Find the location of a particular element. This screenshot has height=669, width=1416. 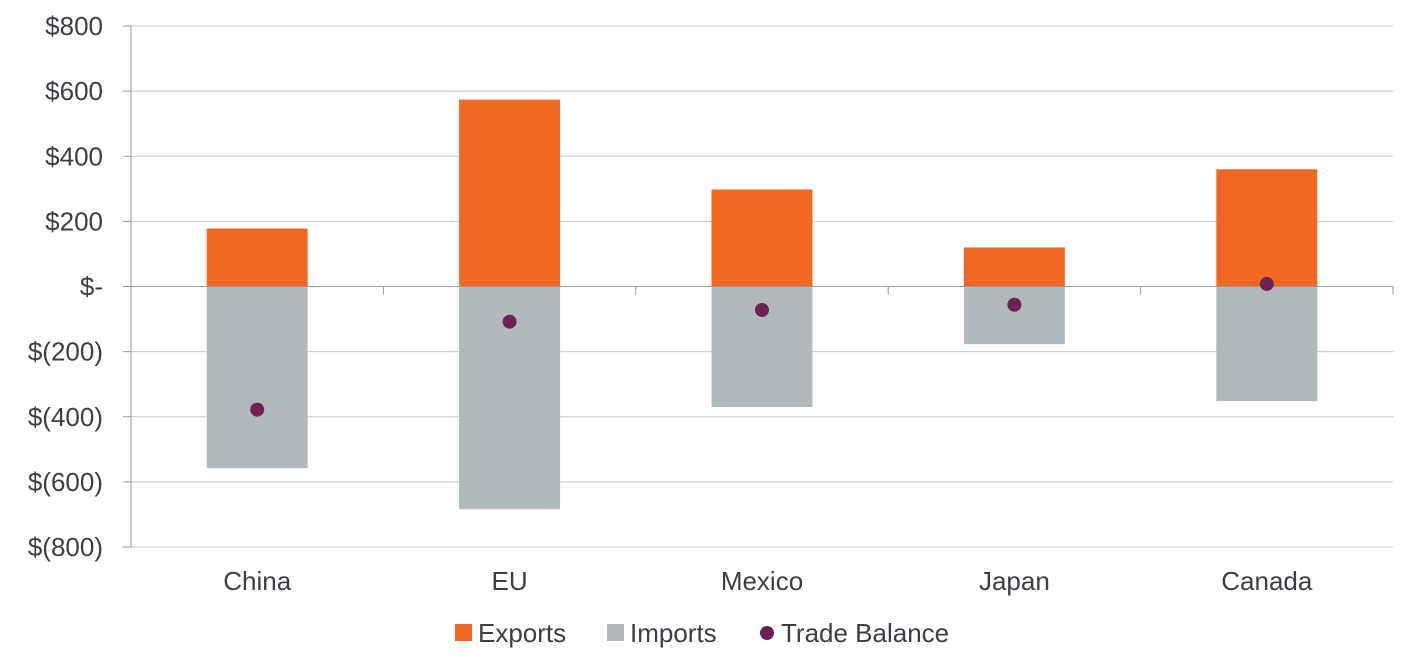

y-tick-label: $(600) is located at coordinates (65, 482).